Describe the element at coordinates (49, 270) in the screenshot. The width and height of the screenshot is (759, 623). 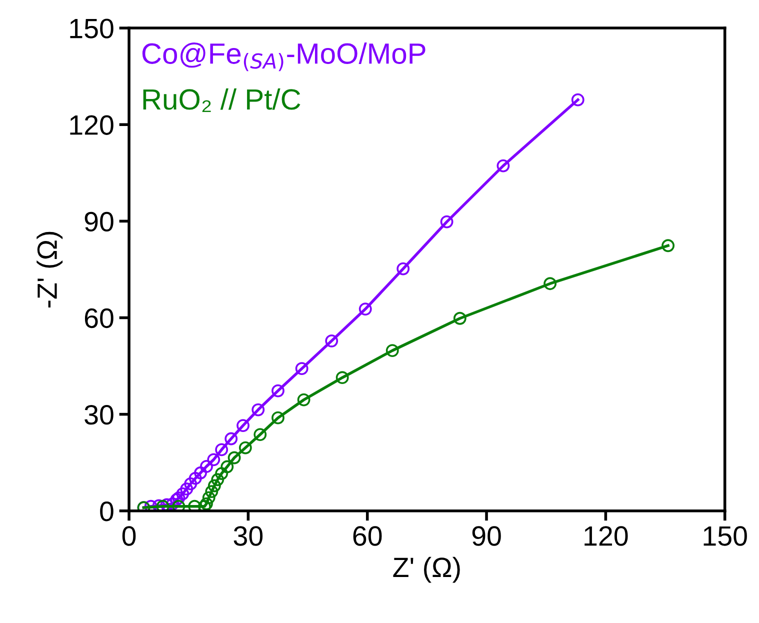
I see `y-axis-title: -Z' (Ω)` at that location.